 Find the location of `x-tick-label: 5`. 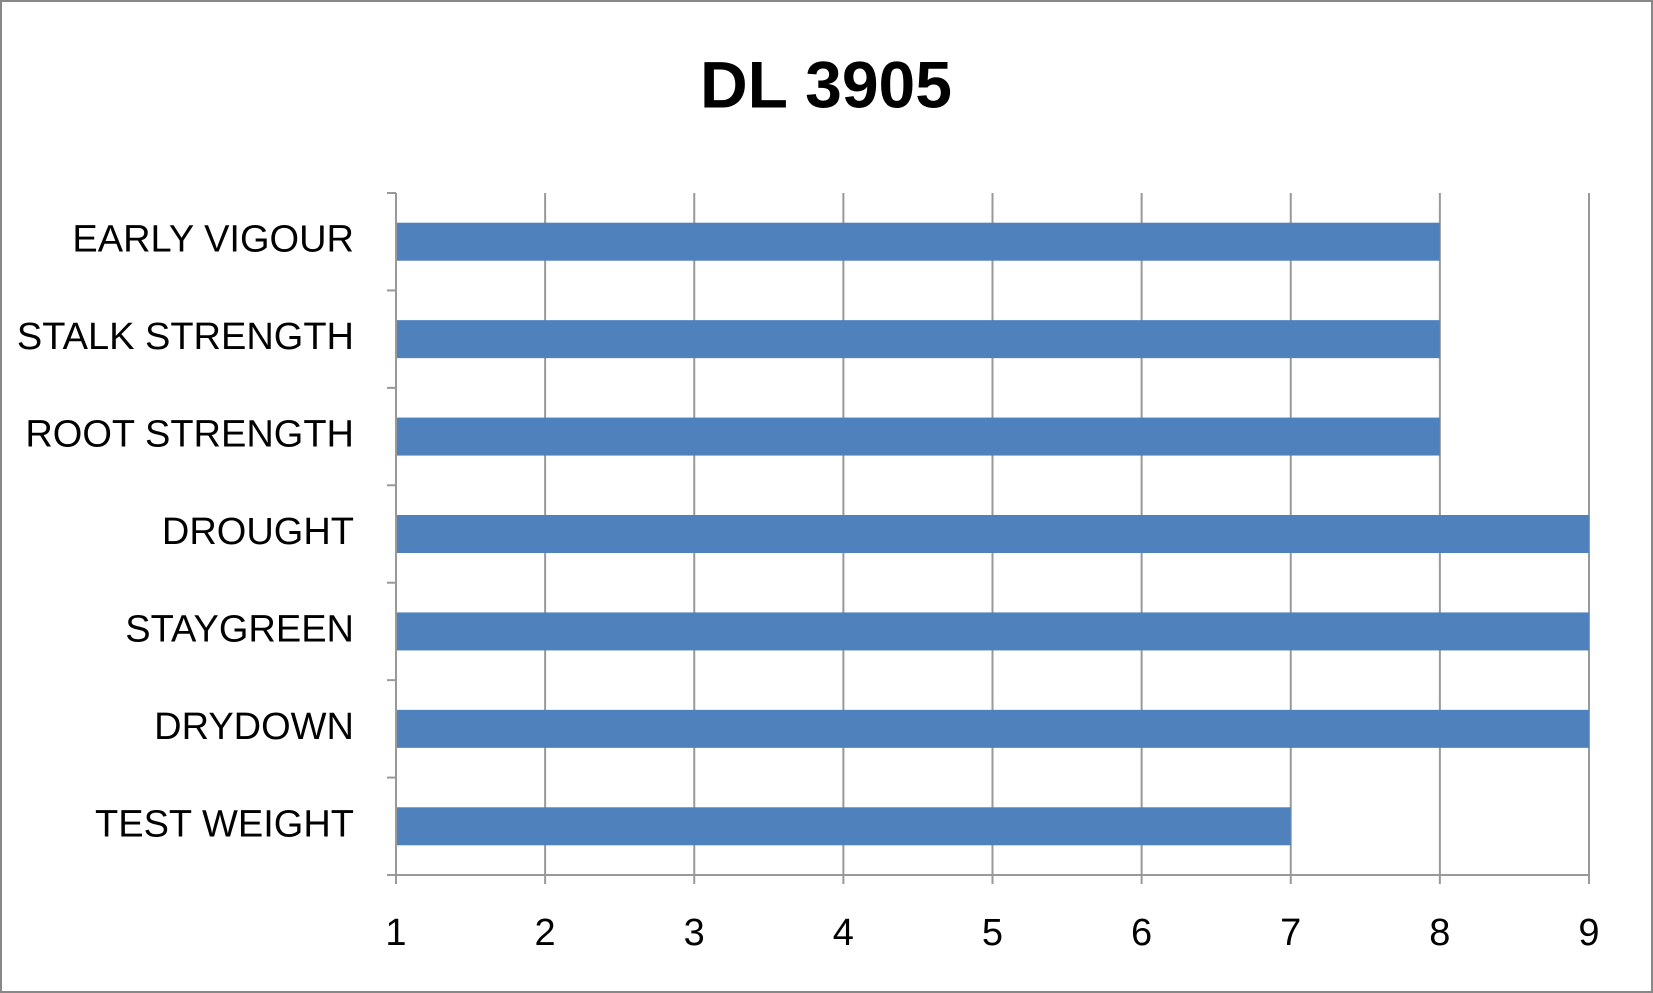

x-tick-label: 5 is located at coordinates (992, 933).